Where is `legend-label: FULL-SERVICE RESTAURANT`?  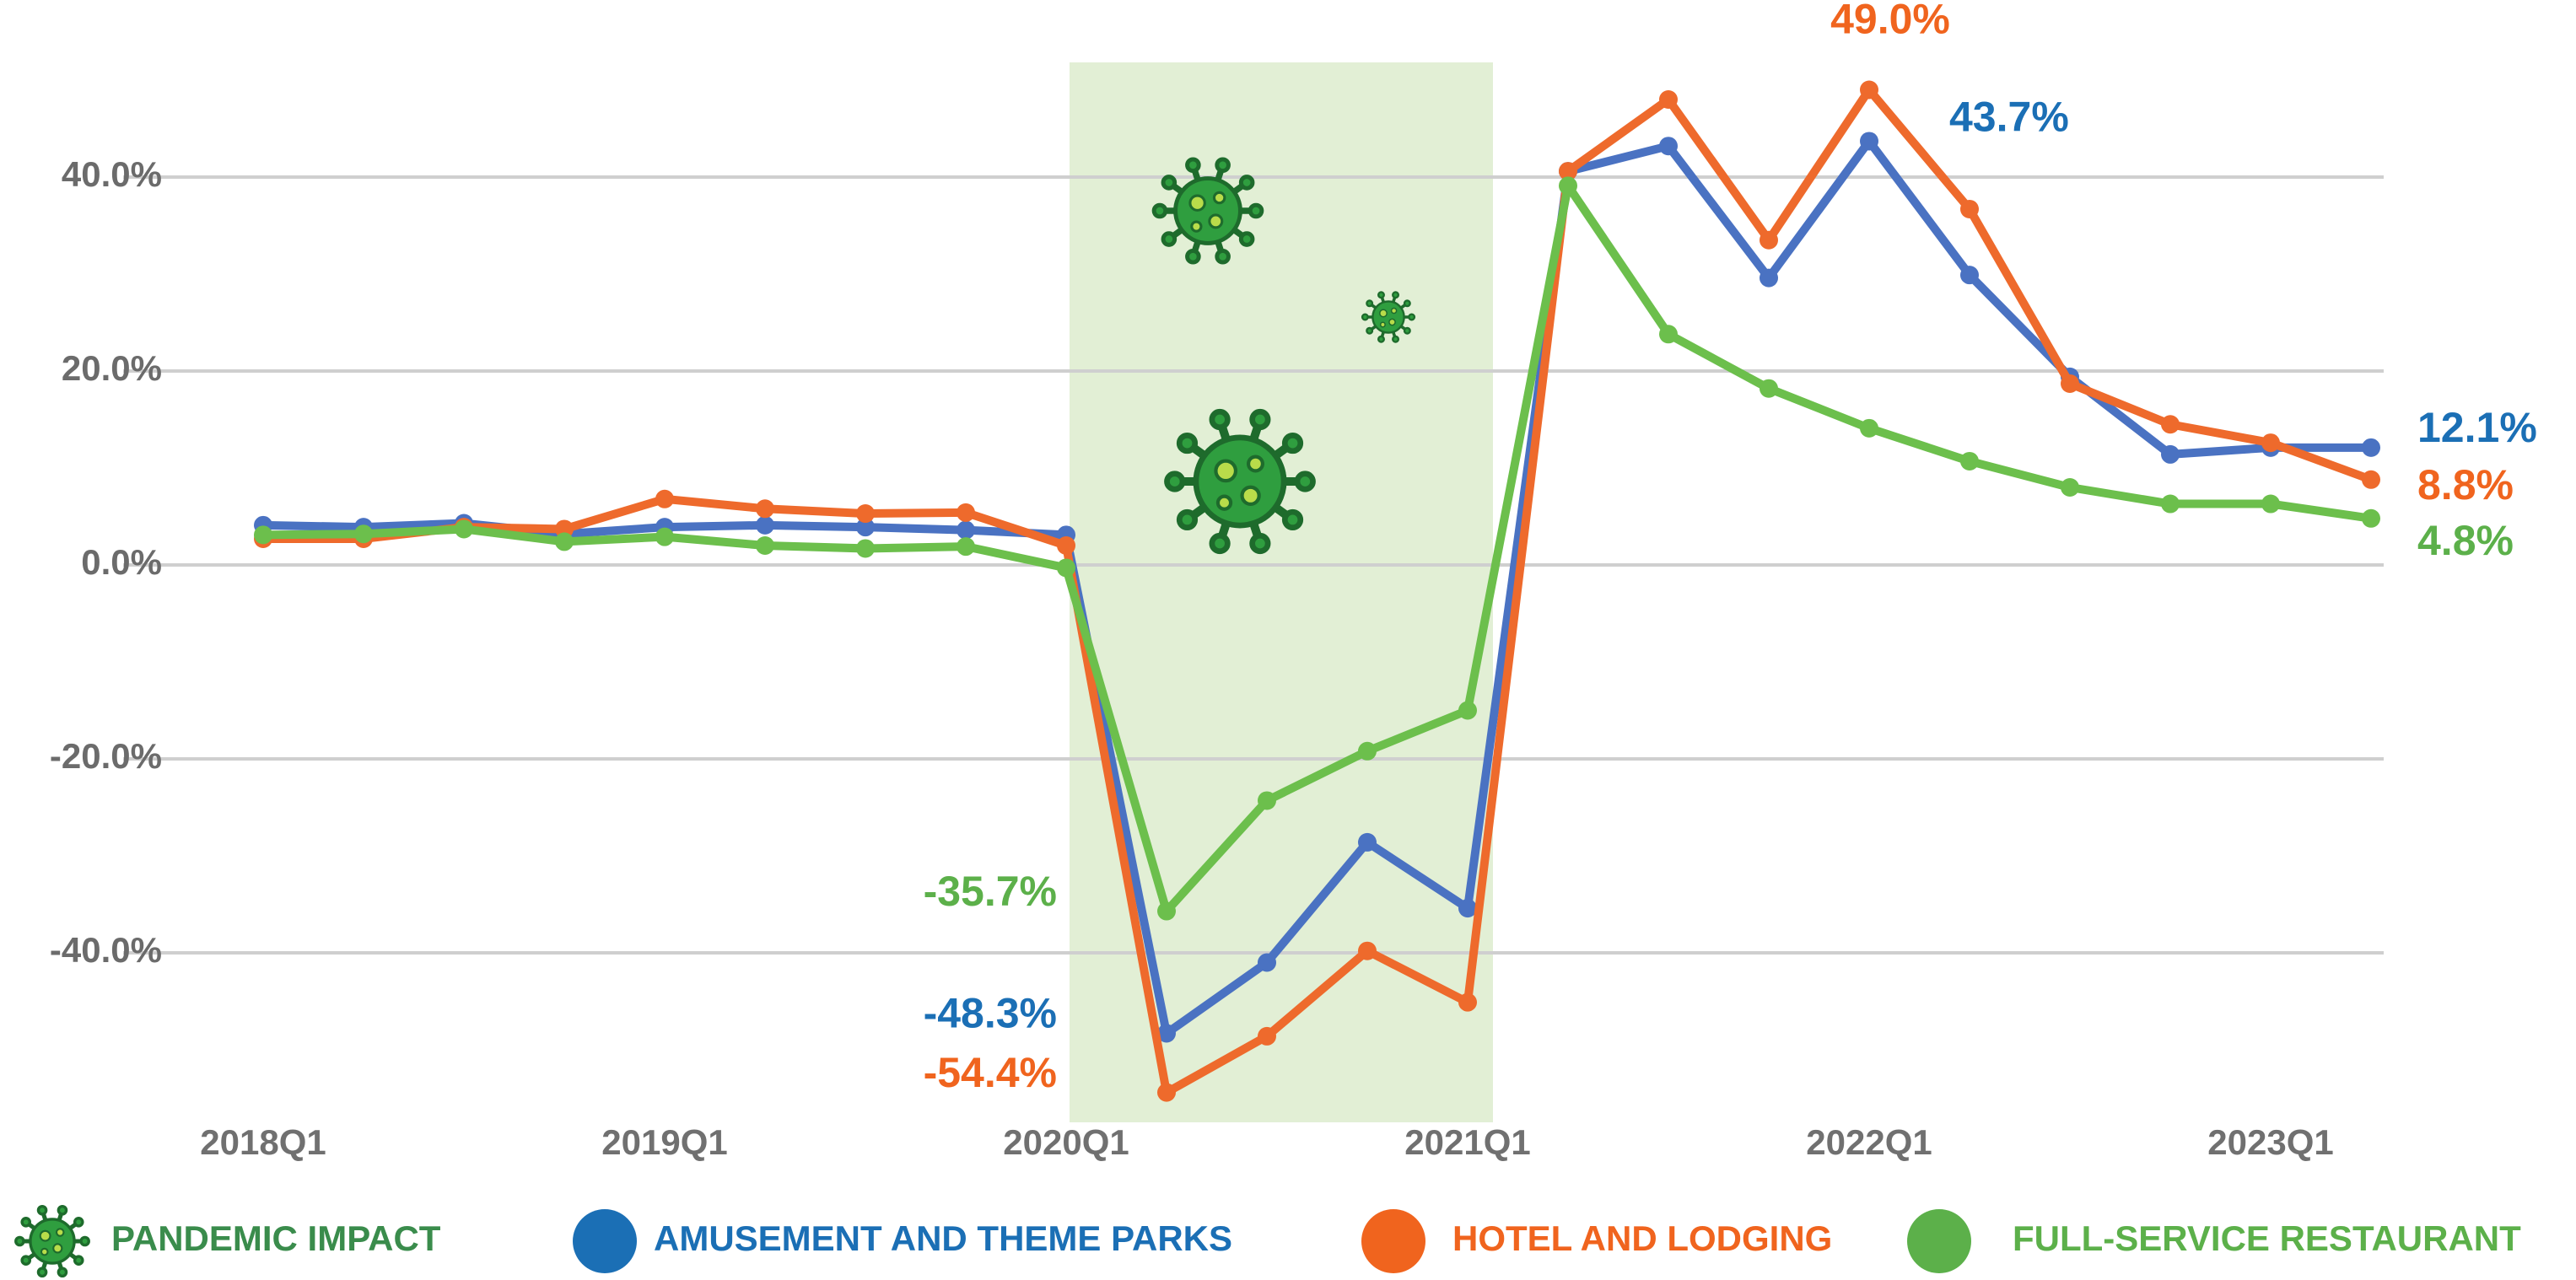
legend-label: FULL-SERVICE RESTAURANT is located at coordinates (2267, 1238).